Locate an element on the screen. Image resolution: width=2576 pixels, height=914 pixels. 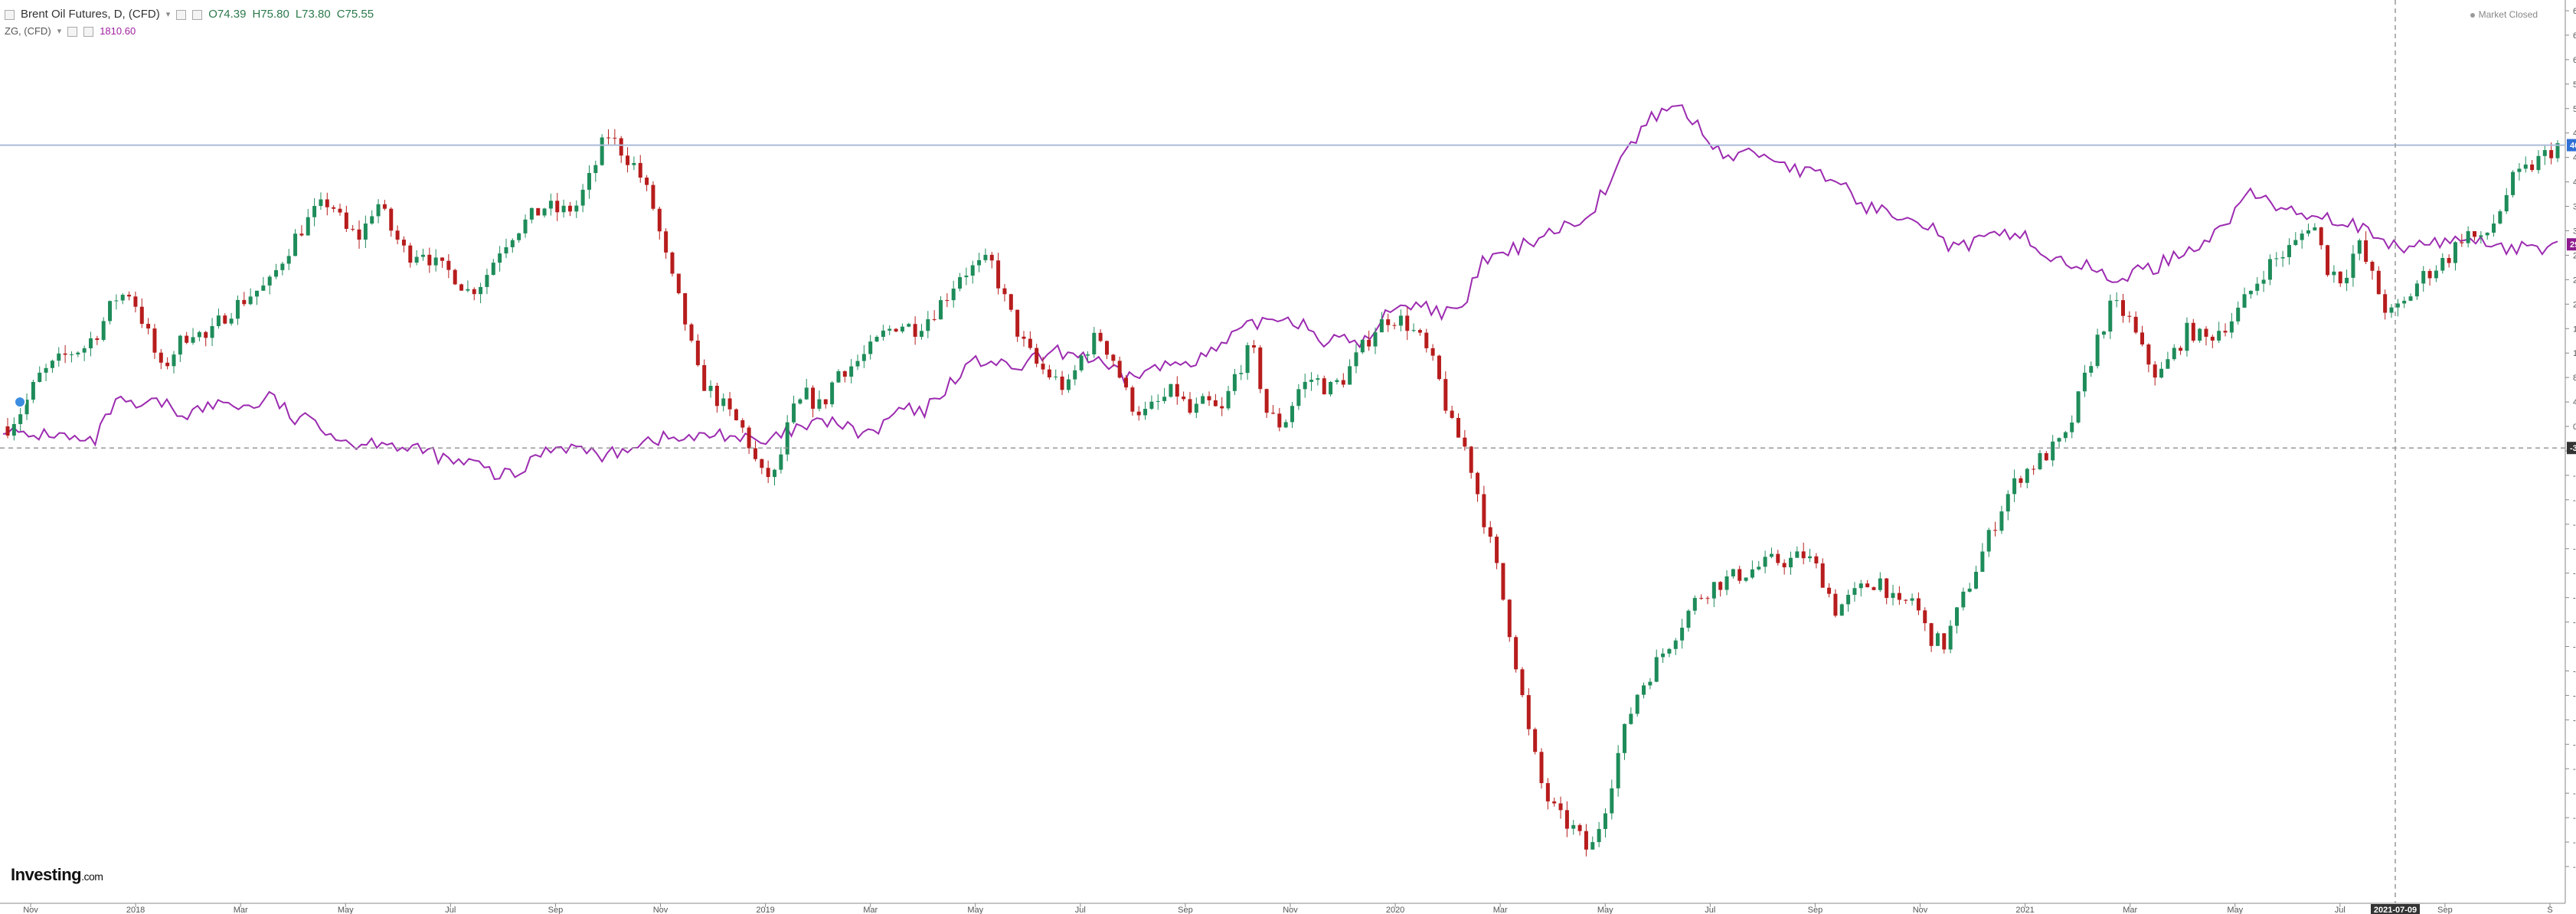
y-tick-label: -8.00% is located at coordinates (2574, 476).